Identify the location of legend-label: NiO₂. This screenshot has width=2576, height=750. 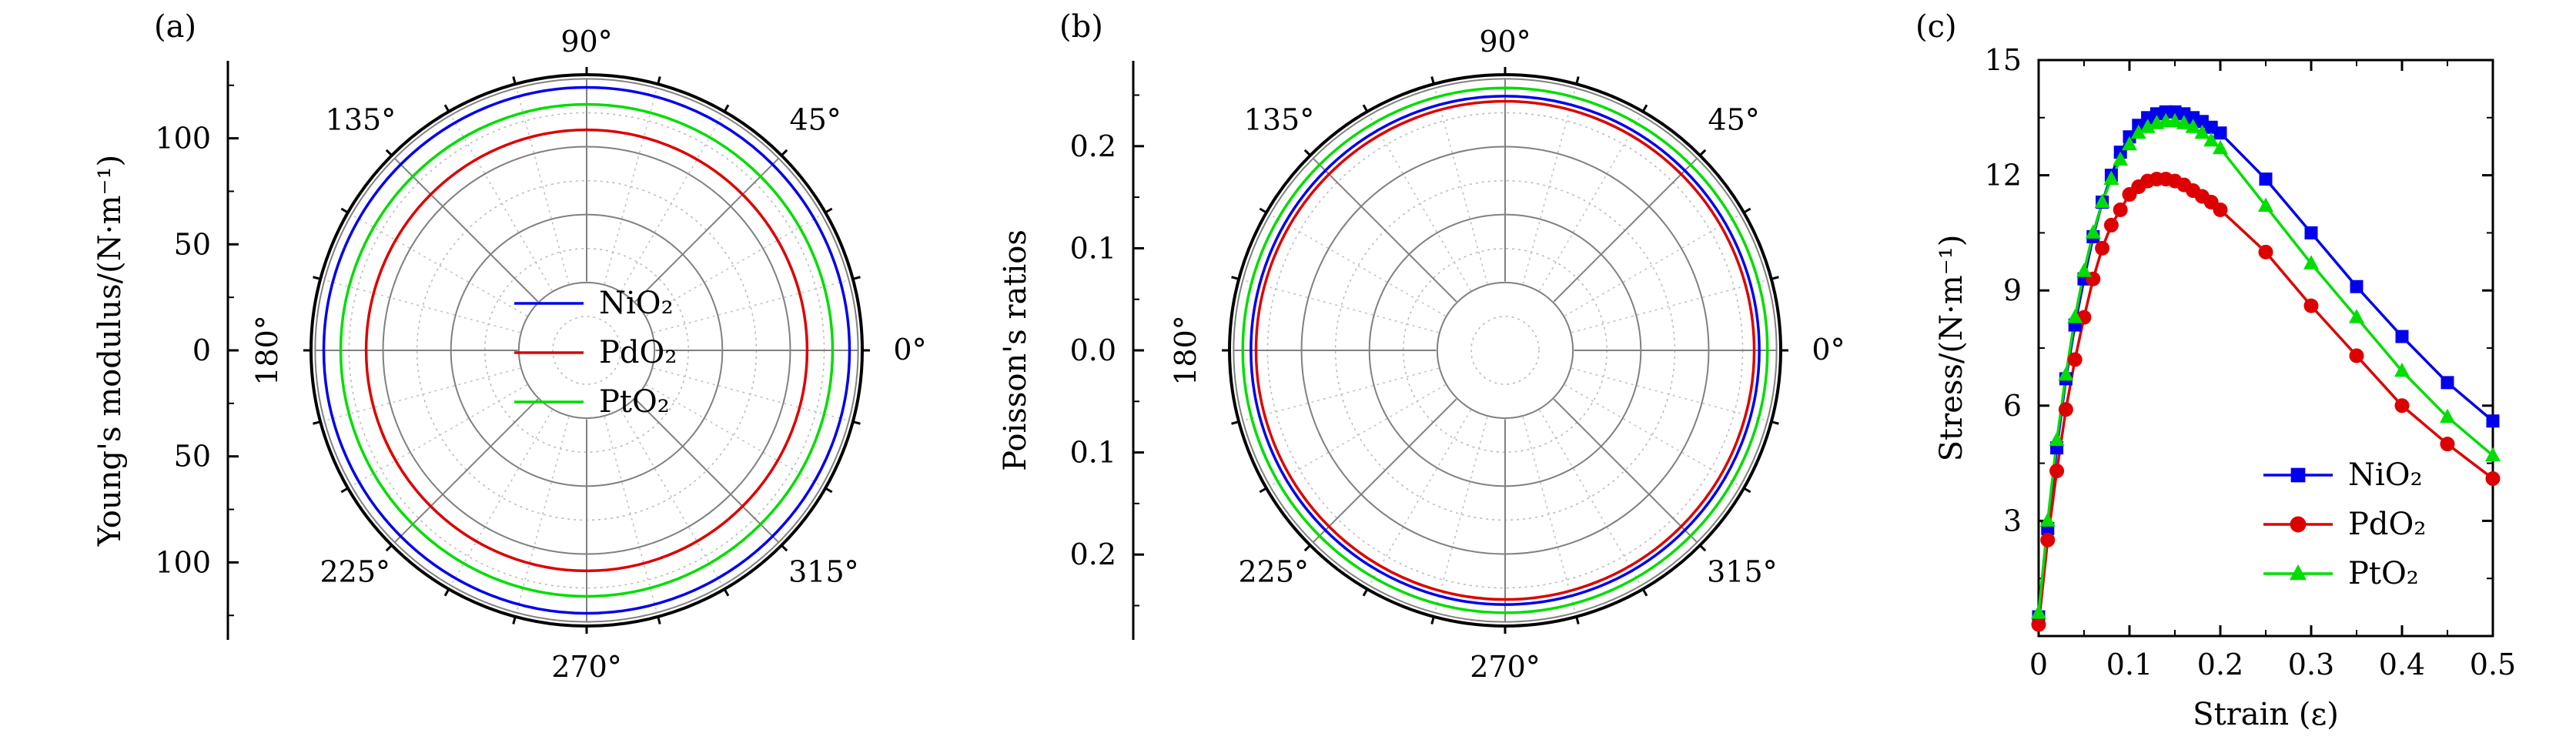
(637, 303).